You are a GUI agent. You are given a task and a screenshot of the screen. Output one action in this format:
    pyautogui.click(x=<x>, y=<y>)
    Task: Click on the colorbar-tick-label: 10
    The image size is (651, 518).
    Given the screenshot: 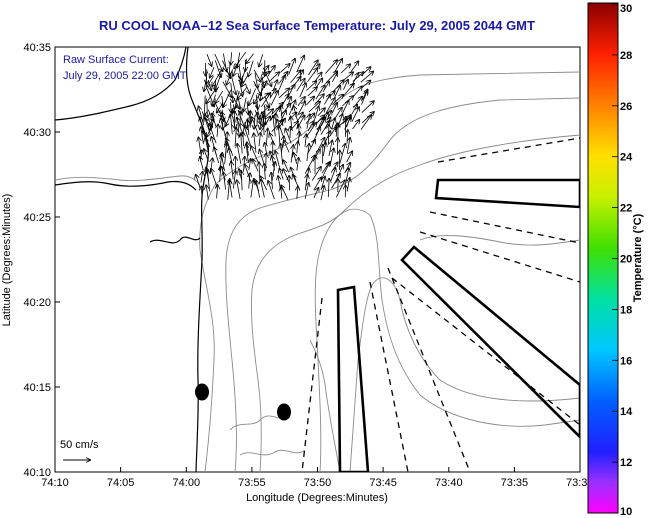 What is the action you would take?
    pyautogui.click(x=626, y=512)
    